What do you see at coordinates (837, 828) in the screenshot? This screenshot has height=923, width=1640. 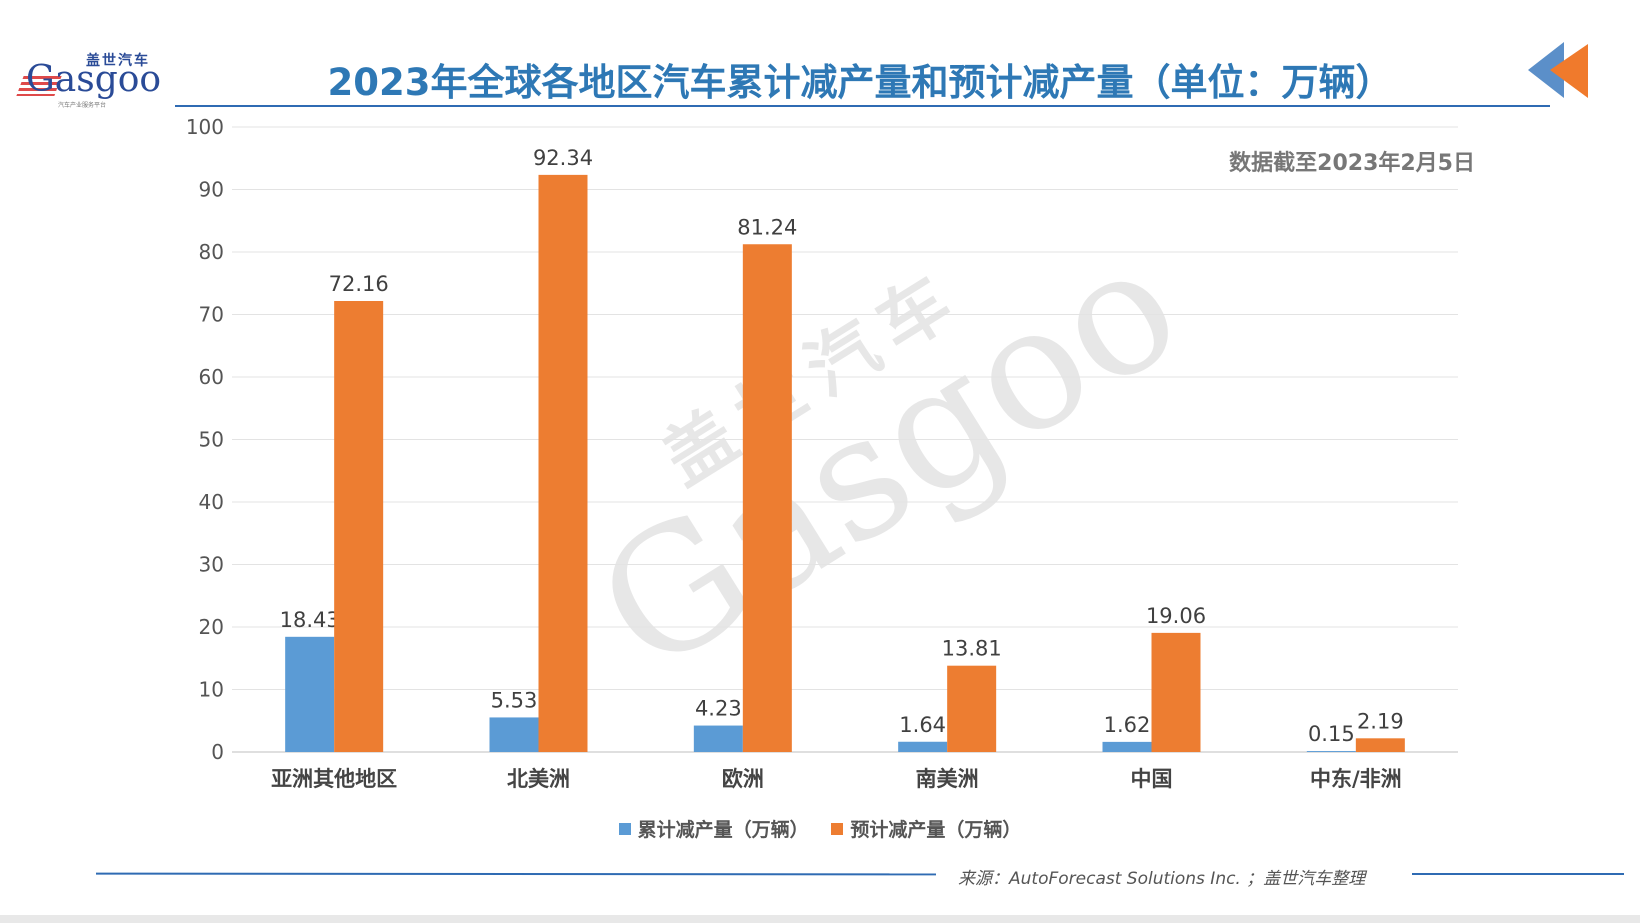 I see `legend-swatch-series2` at bounding box center [837, 828].